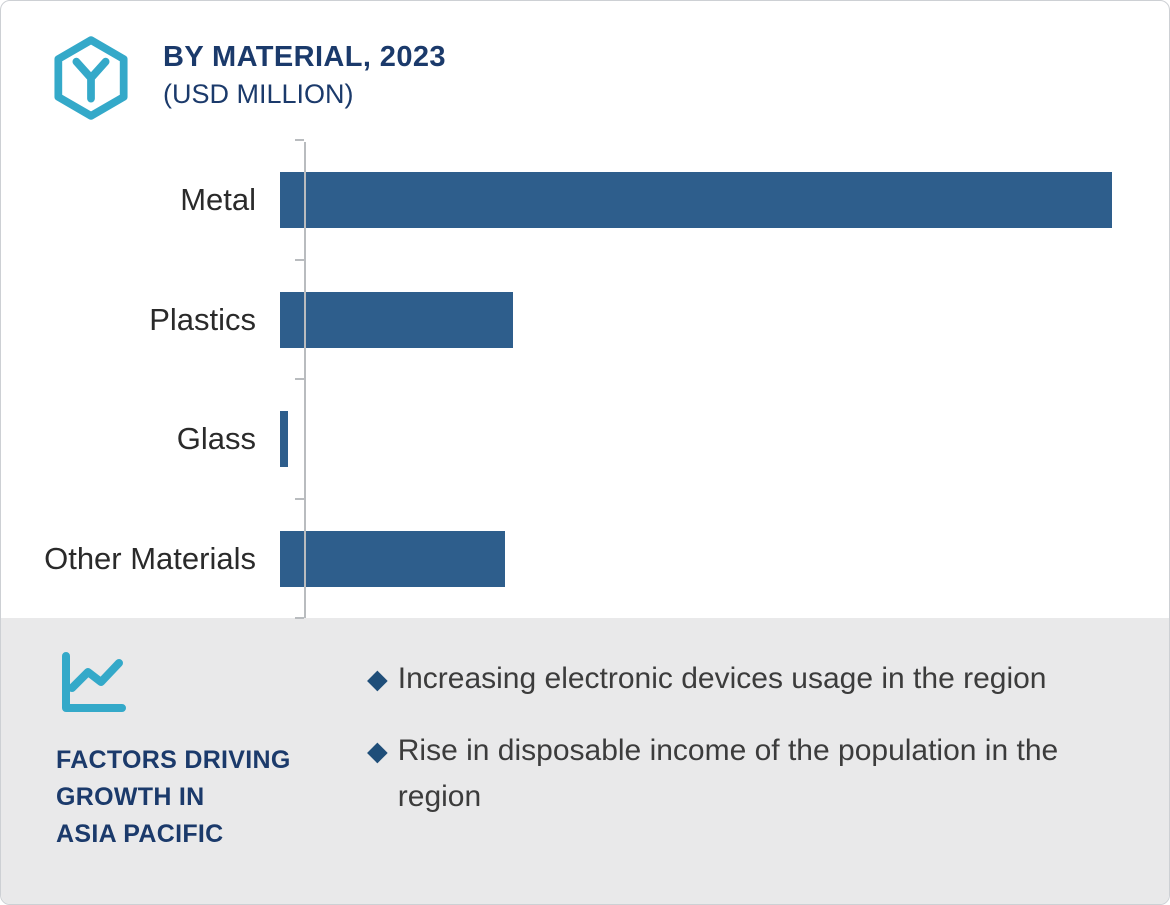 The image size is (1170, 905). What do you see at coordinates (91, 78) in the screenshot?
I see `hexagon-molecule-icon` at bounding box center [91, 78].